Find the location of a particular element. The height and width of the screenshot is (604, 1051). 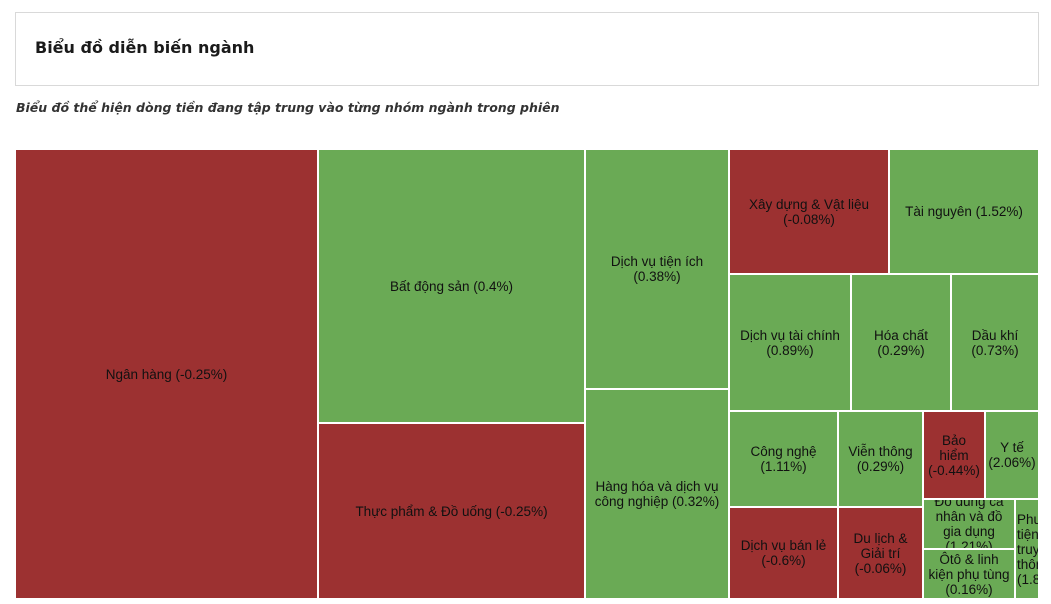

treemap-cell-label: Viễn thông (0.29%) is located at coordinates (880, 459).